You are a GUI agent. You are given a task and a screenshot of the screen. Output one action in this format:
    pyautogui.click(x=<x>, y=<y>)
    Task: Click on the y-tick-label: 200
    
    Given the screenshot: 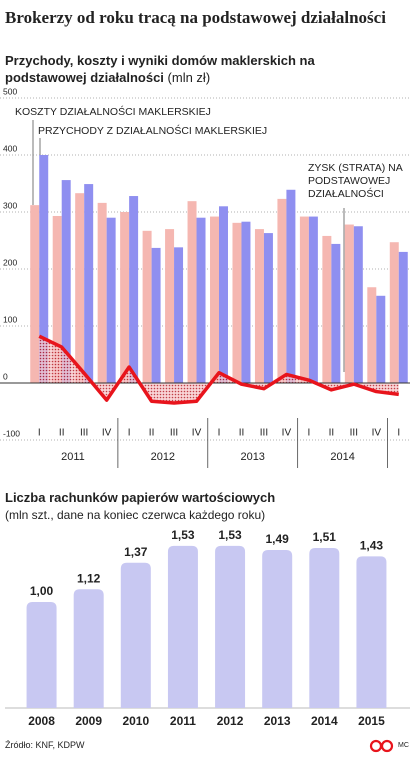 What is the action you would take?
    pyautogui.click(x=10, y=262)
    